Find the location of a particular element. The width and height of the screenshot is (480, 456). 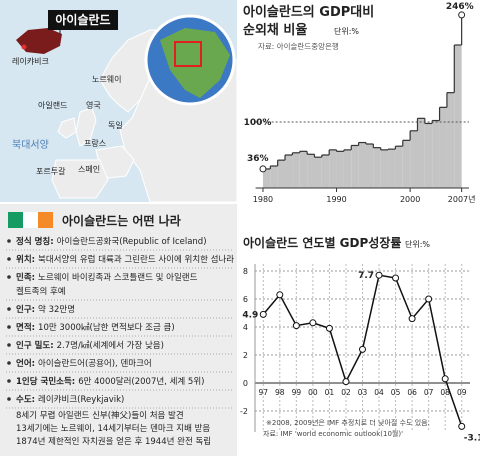

source: 자료: 아이슬란드중앙은행 is located at coordinates (298, 46).